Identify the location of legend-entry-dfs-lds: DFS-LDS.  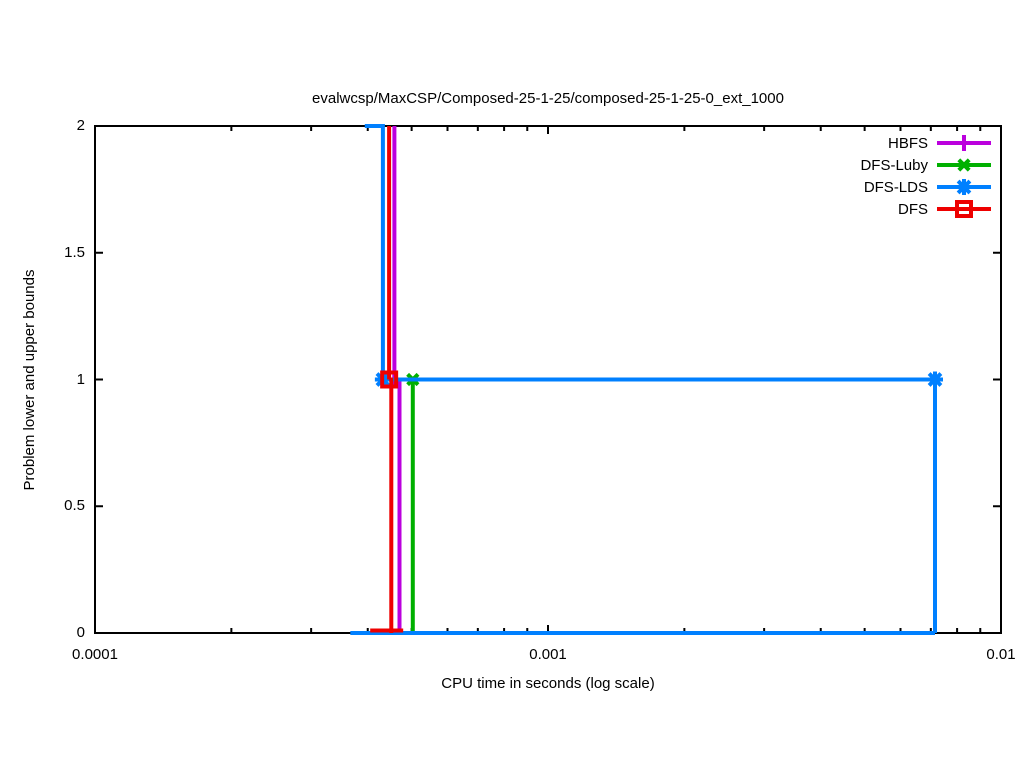
(926, 187).